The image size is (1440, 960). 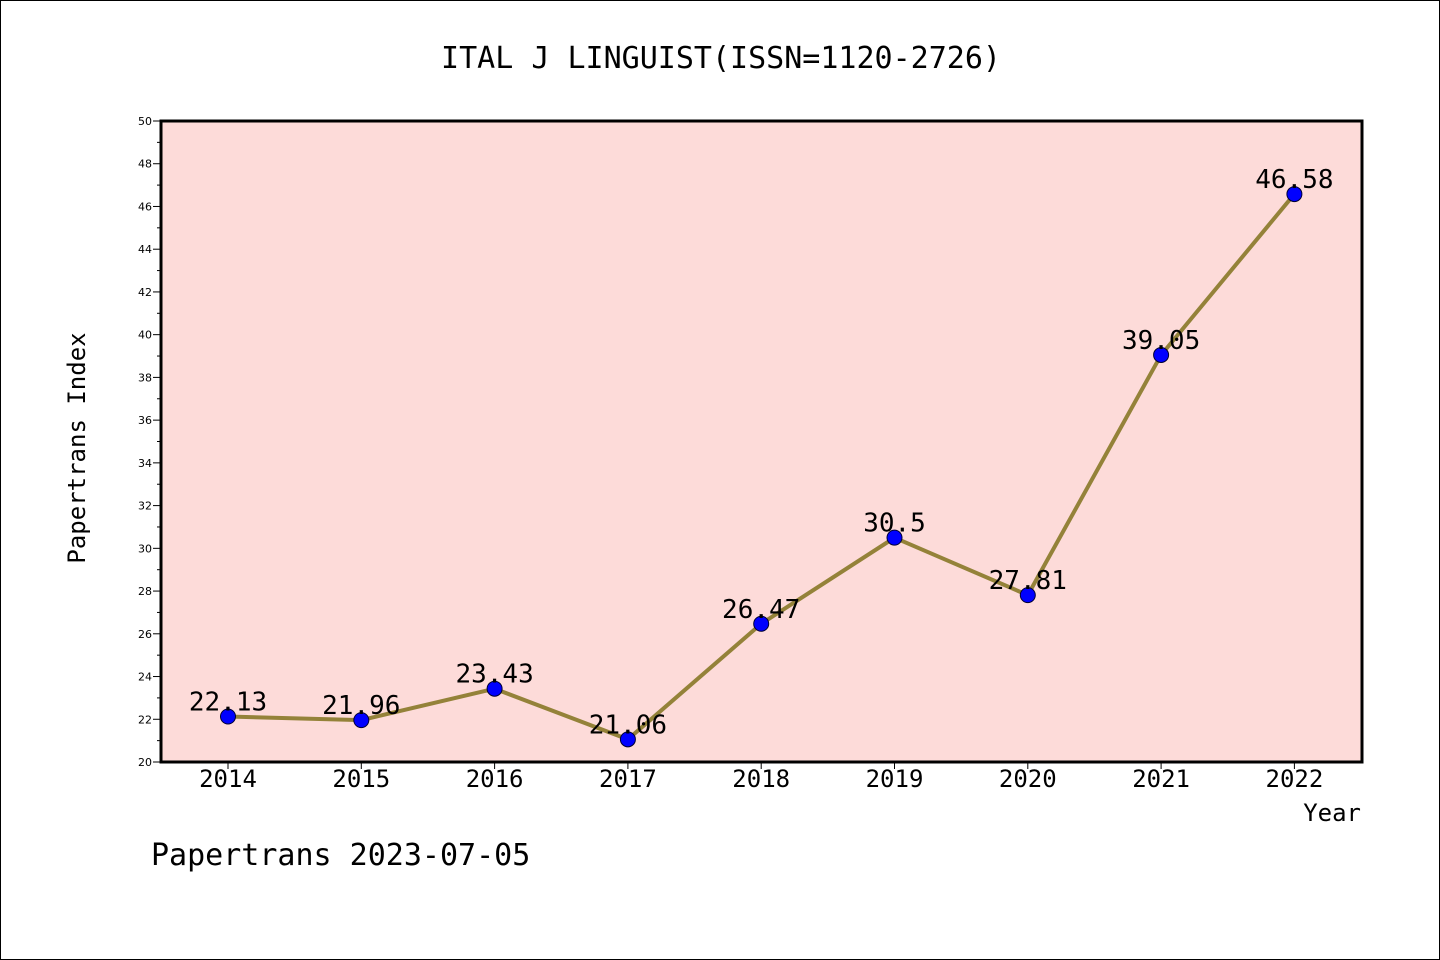 I want to click on y-tick-label: 20, so click(x=145, y=762).